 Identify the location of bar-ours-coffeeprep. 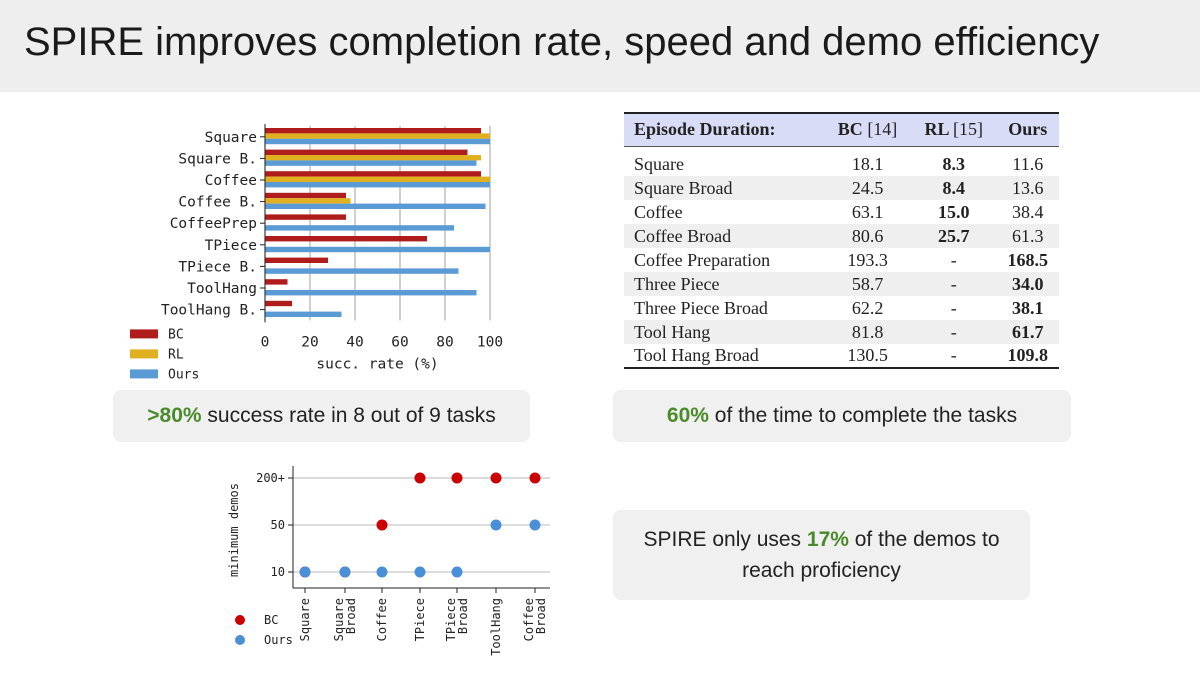
(359, 228).